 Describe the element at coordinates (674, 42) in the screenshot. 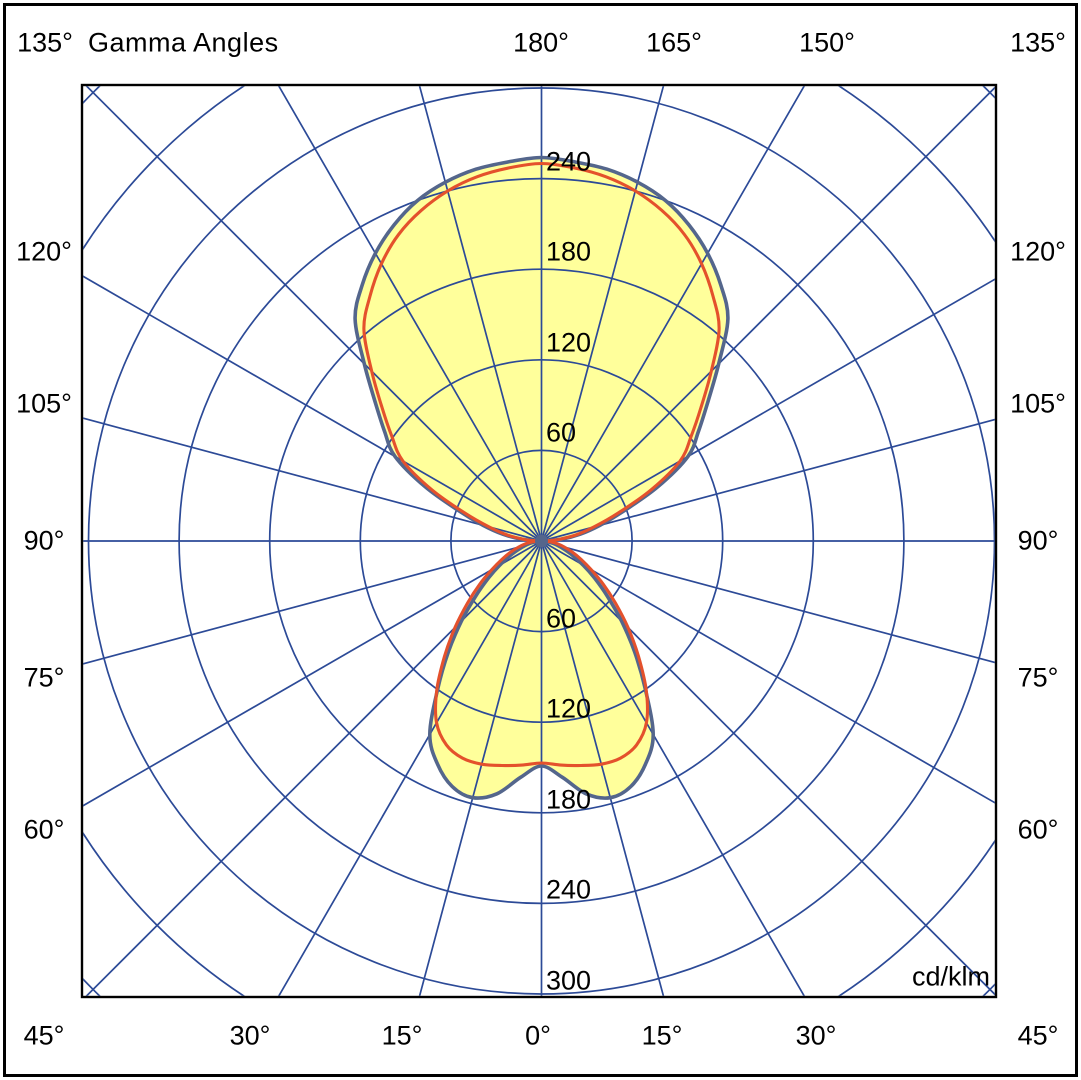

I see `gamma-angle-label-top-2: 165°` at that location.